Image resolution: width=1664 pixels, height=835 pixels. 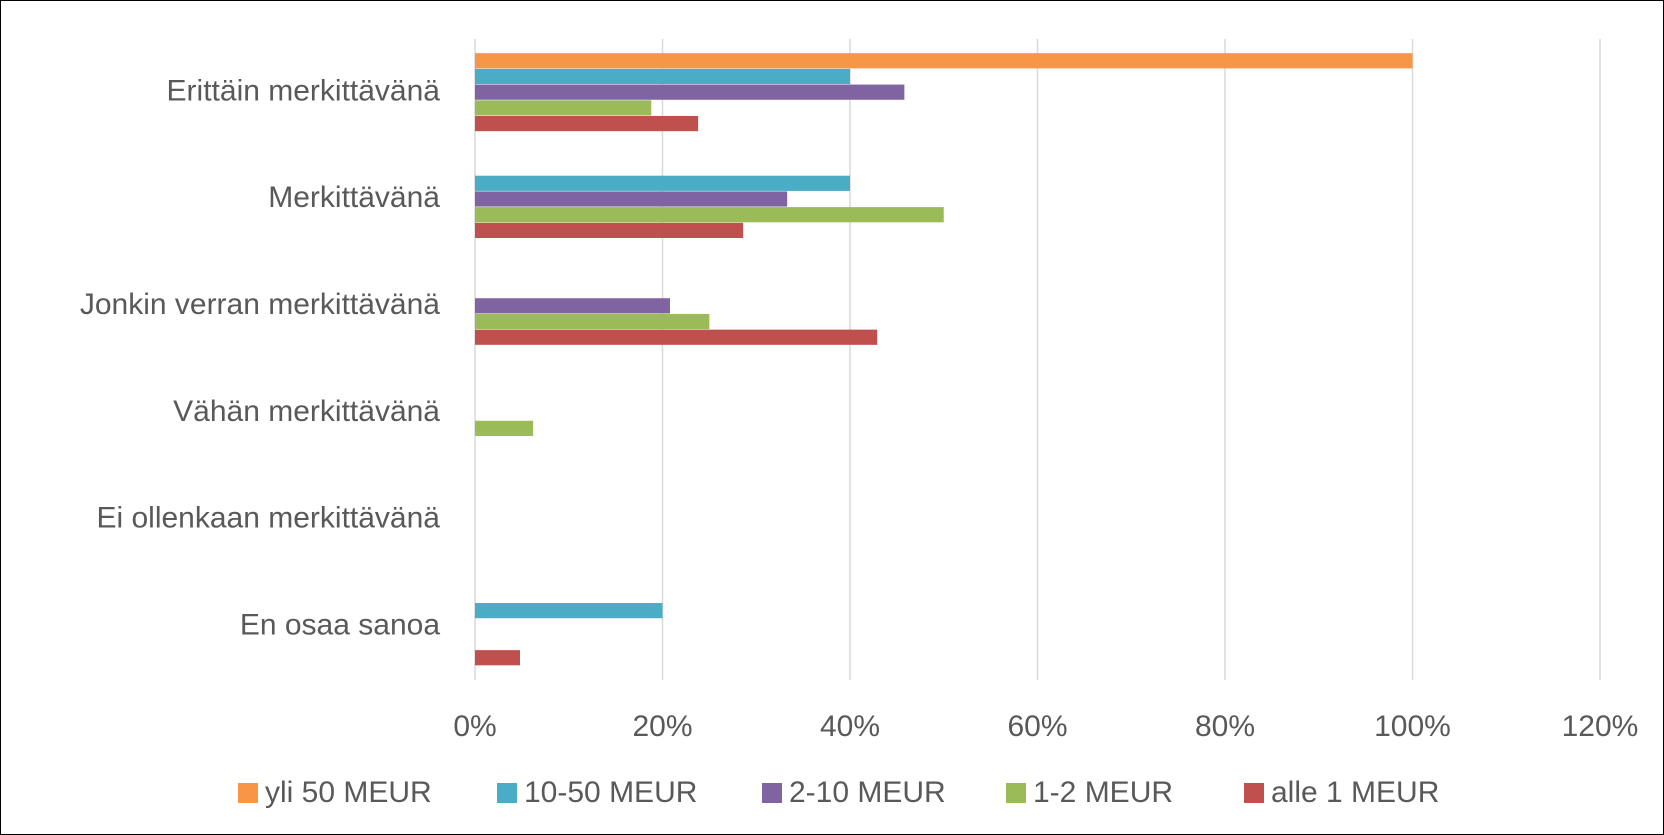 What do you see at coordinates (354, 197) in the screenshot?
I see `y-tick-label: Merkittävänä` at bounding box center [354, 197].